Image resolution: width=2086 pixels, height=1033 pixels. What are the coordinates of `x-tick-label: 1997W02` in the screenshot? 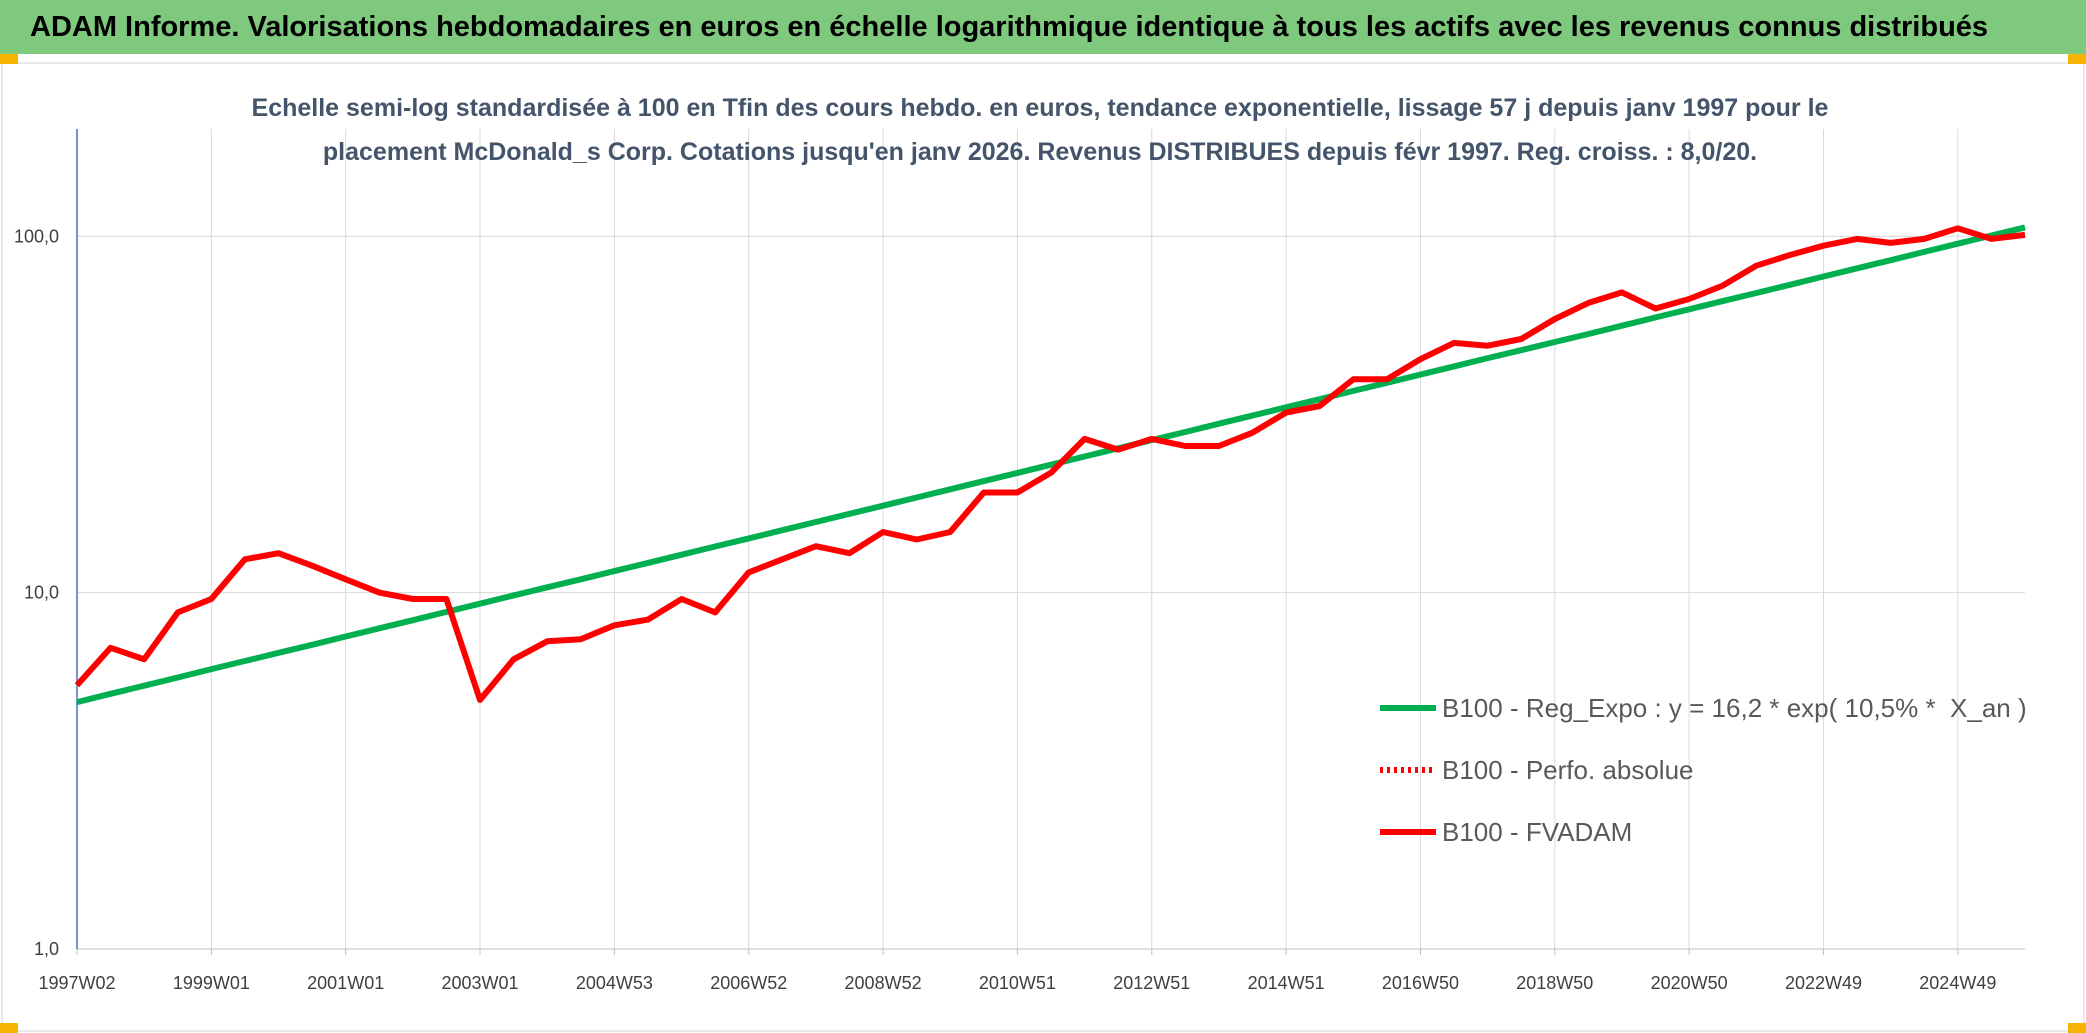 It's located at (76, 983).